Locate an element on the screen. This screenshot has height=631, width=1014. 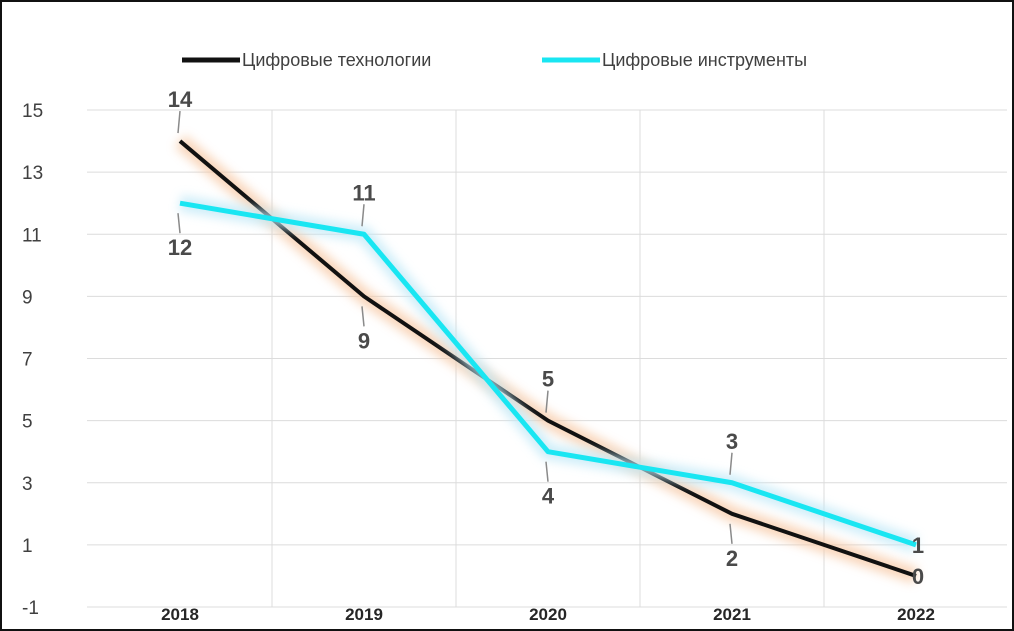
x-tick-label: 2021 is located at coordinates (732, 614).